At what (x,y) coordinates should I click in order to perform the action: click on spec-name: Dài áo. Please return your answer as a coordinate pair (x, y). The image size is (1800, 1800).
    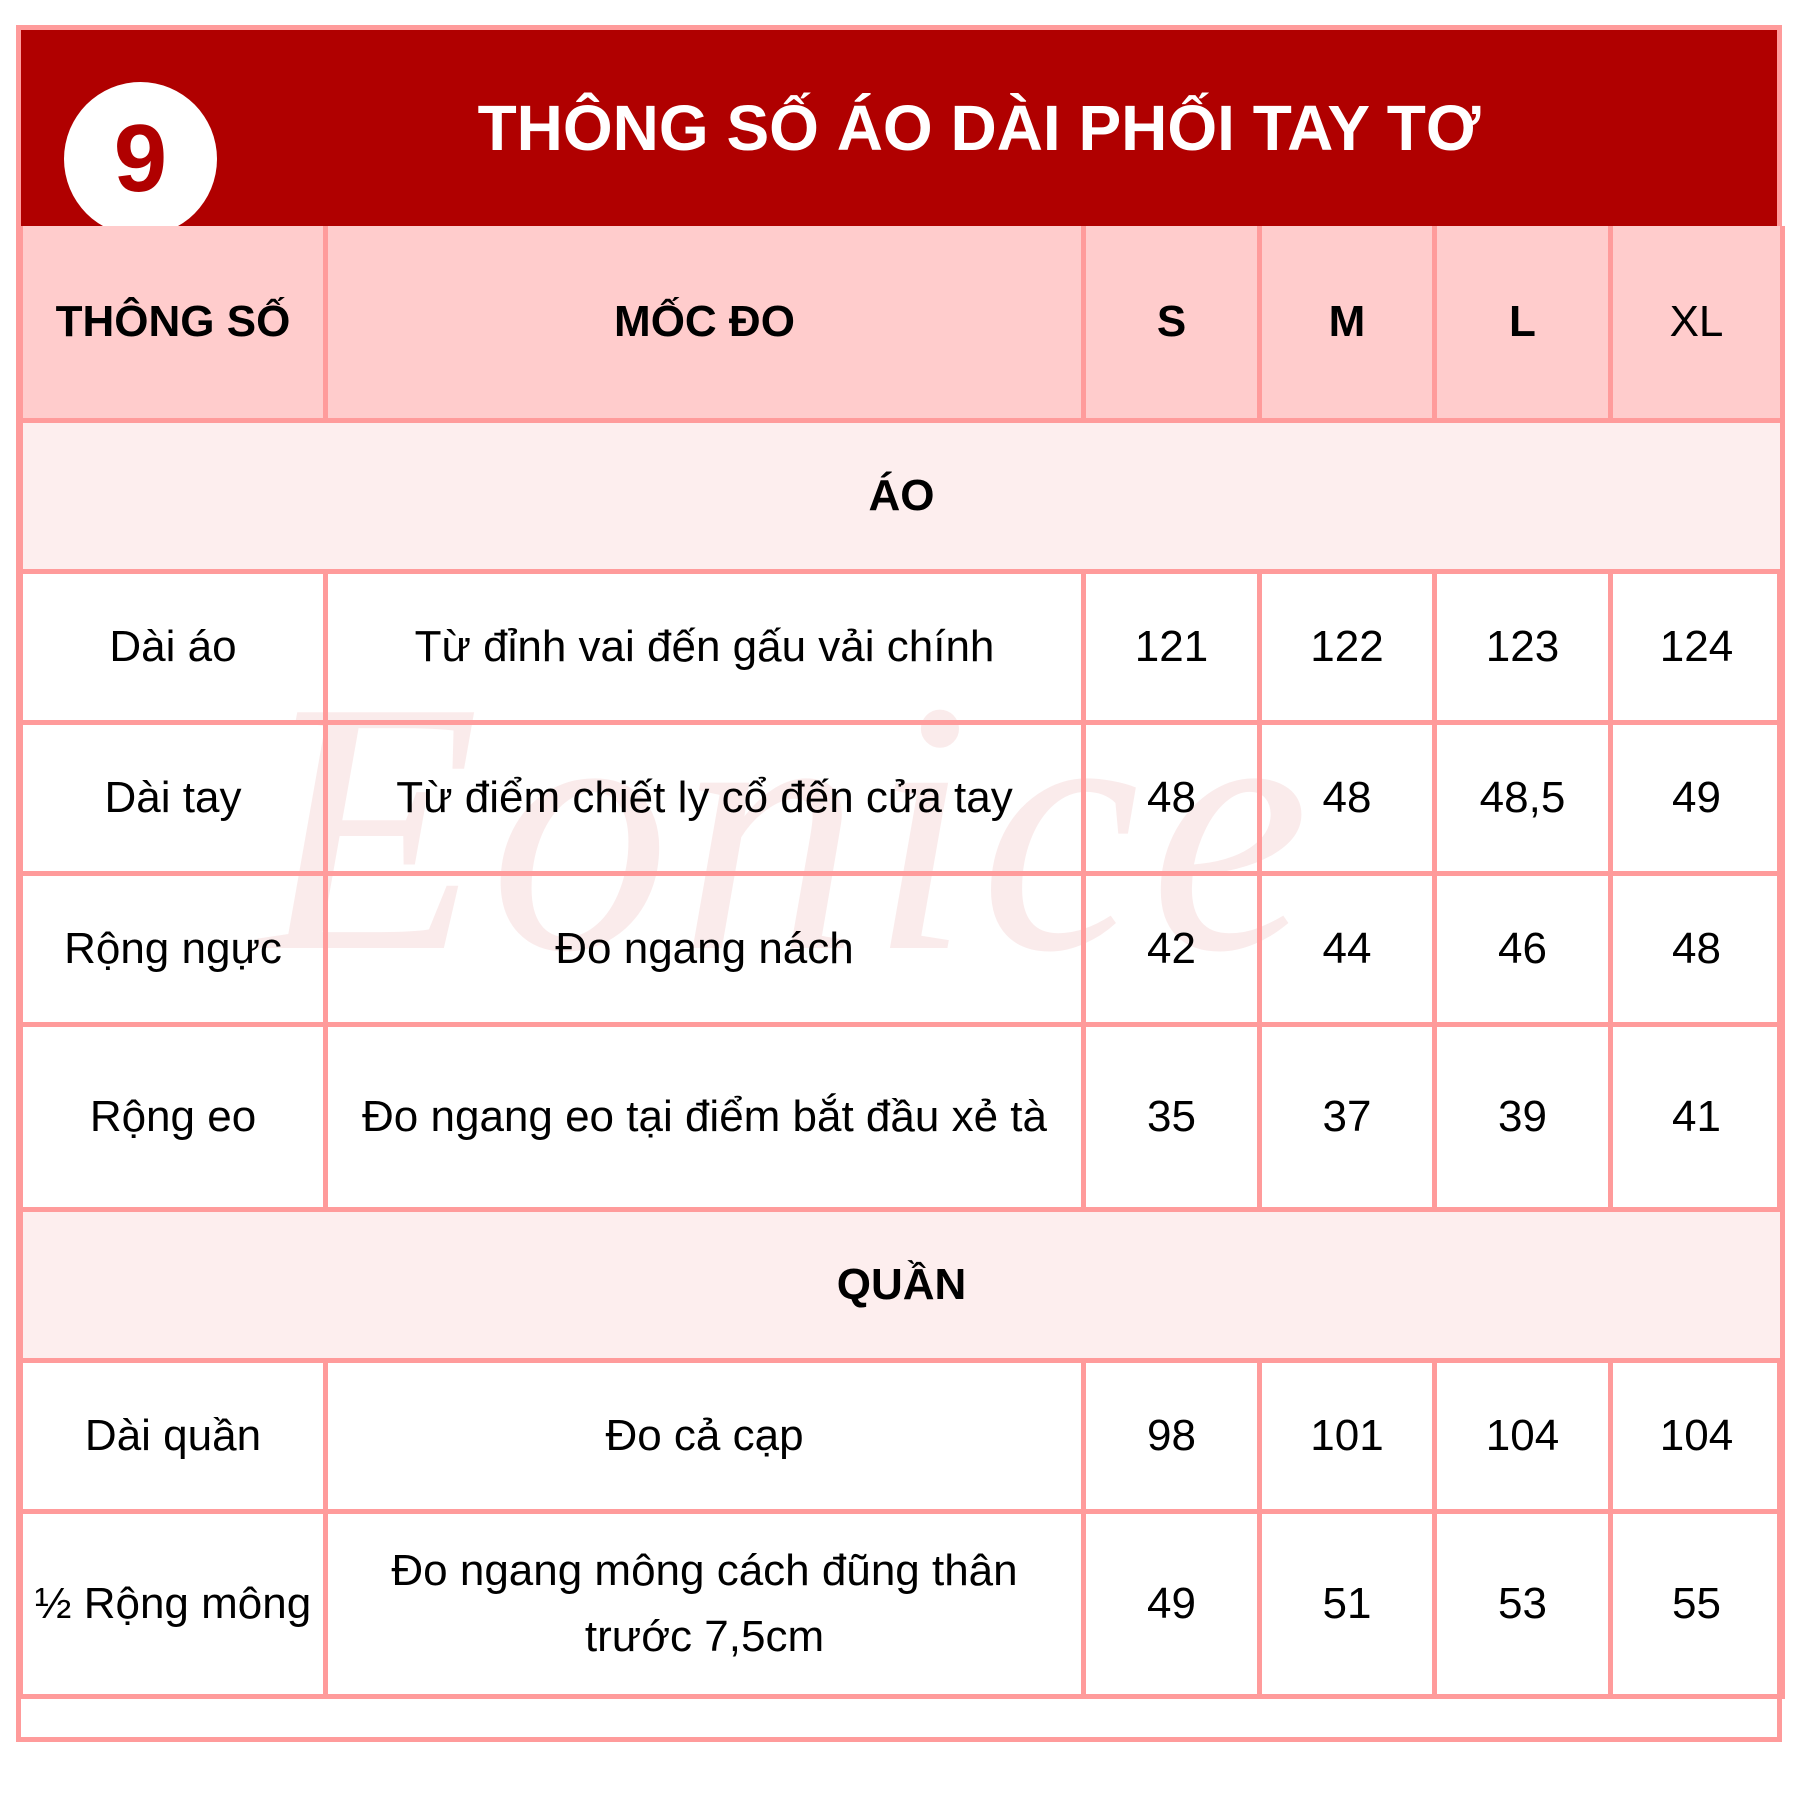
    Looking at the image, I should click on (173, 647).